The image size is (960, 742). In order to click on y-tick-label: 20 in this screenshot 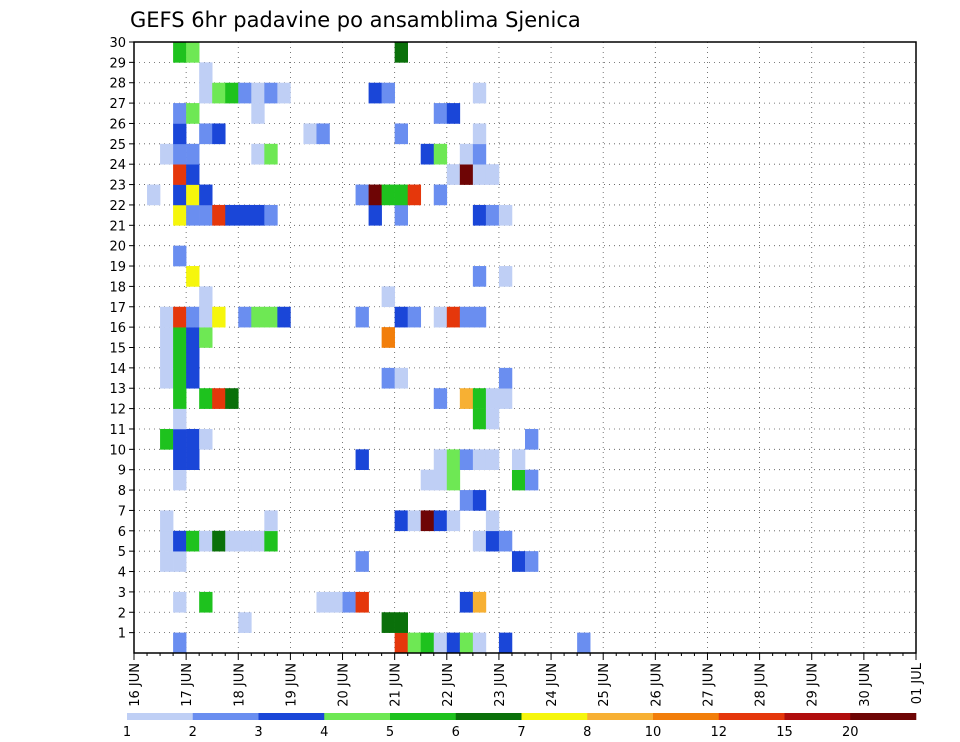, I will do `click(117, 247)`.